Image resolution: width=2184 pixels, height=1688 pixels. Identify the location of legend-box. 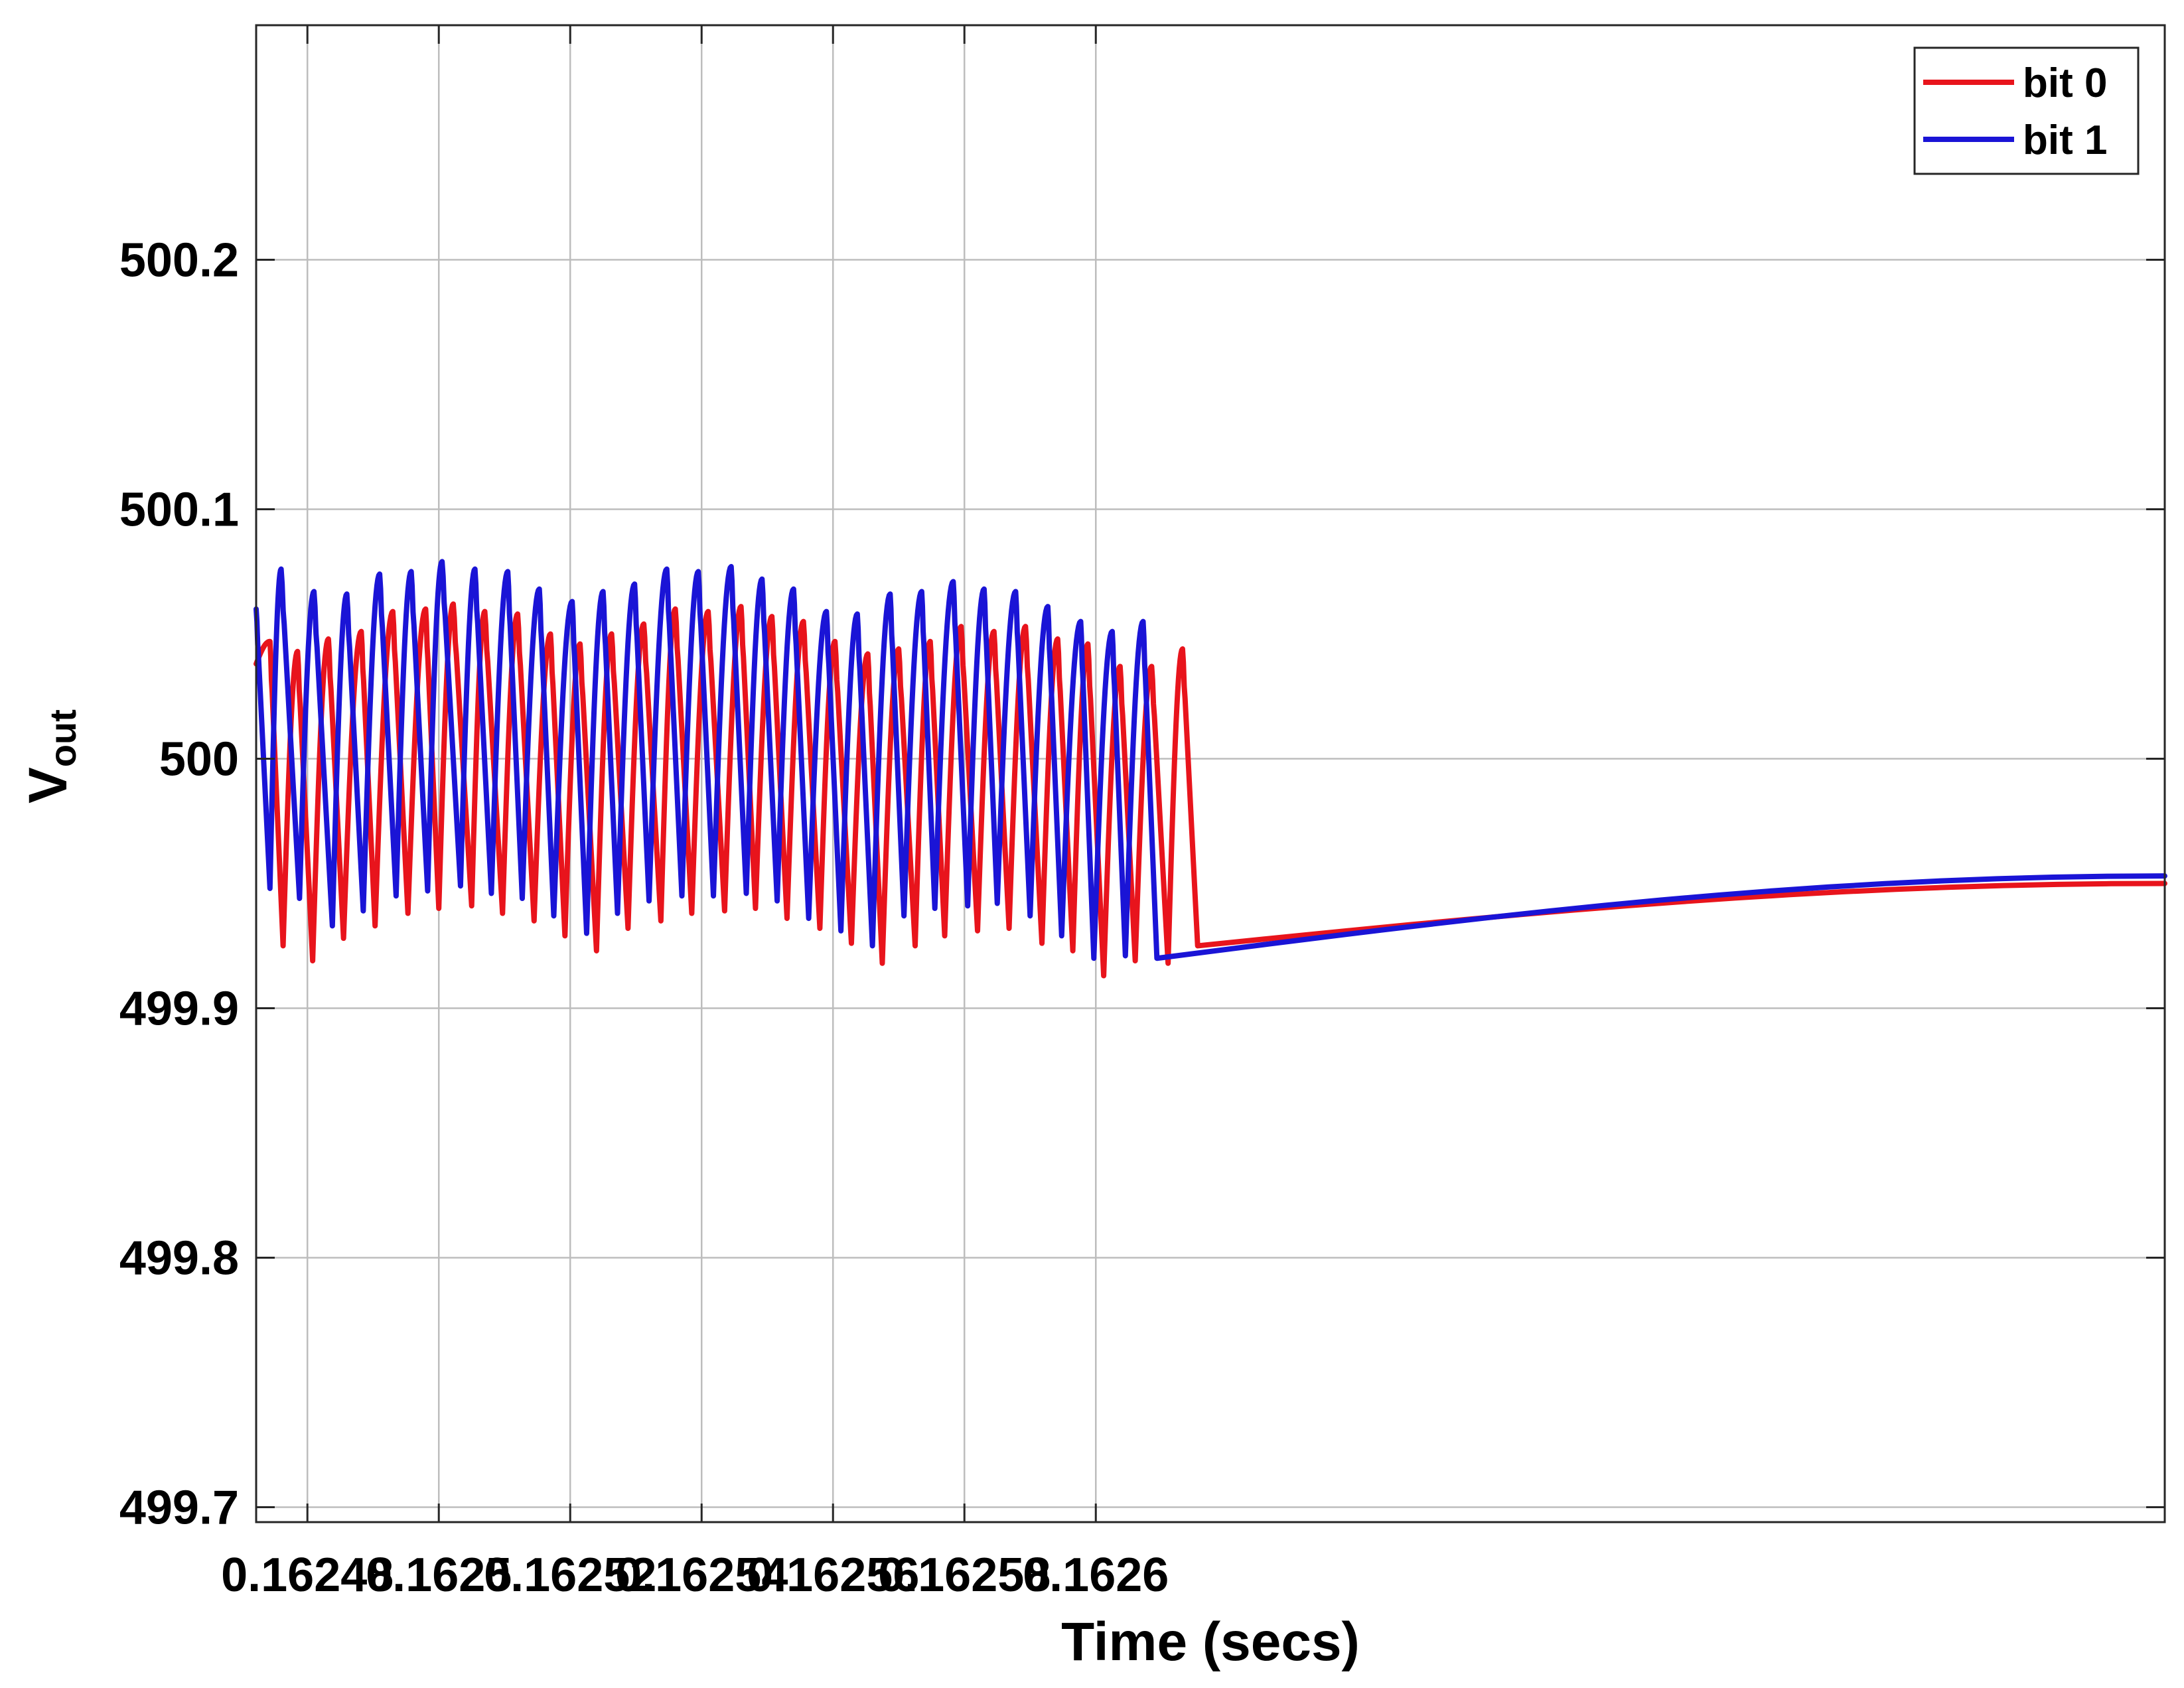
(2026, 110).